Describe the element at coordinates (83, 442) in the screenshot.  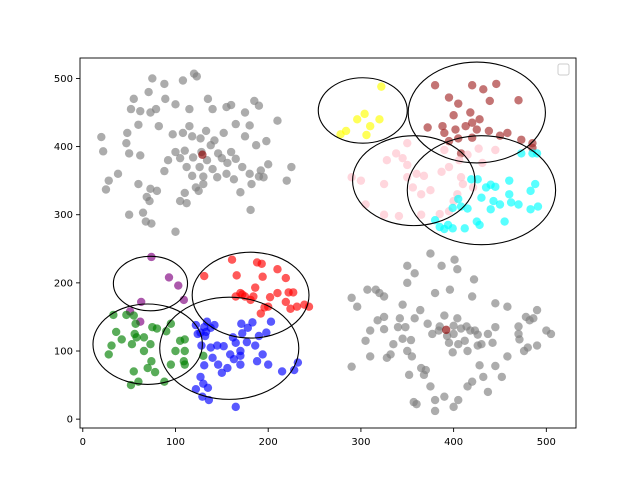
I see `x-tick-label: 0` at that location.